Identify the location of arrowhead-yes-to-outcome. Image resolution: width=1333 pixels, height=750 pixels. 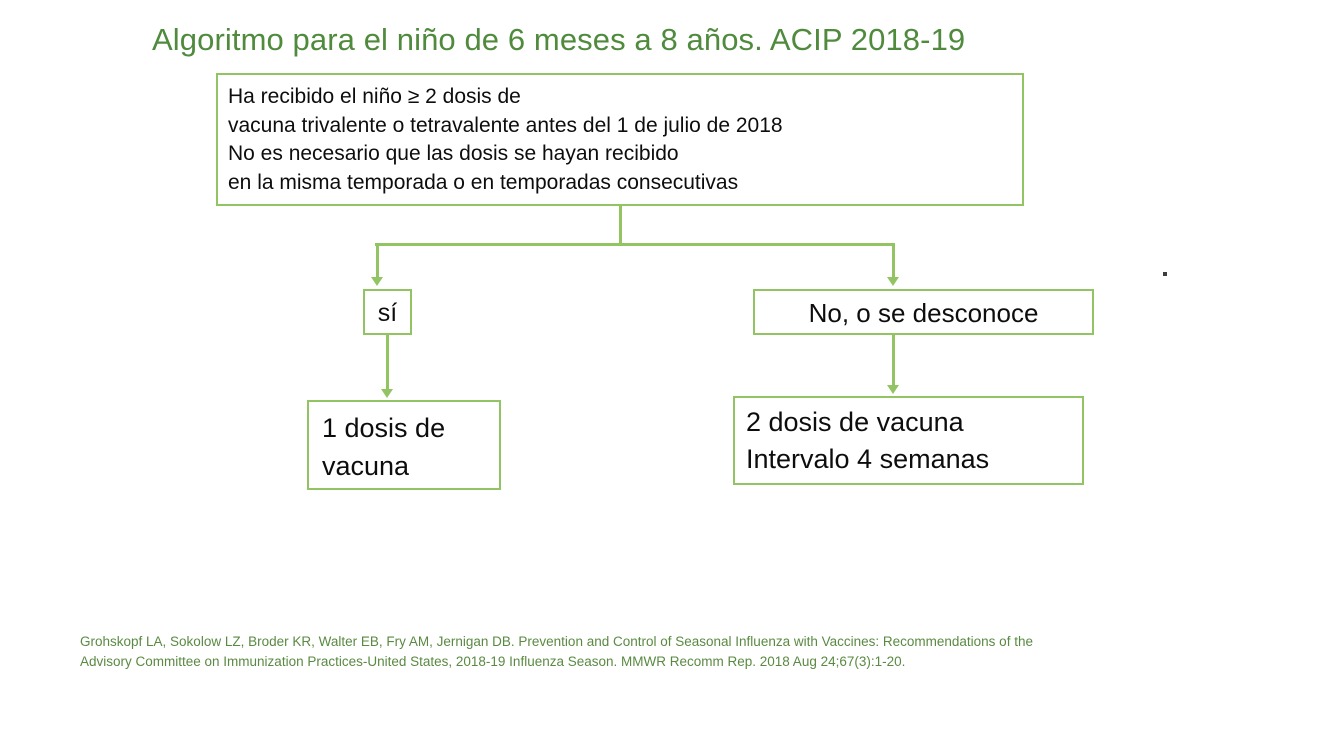
(387, 393).